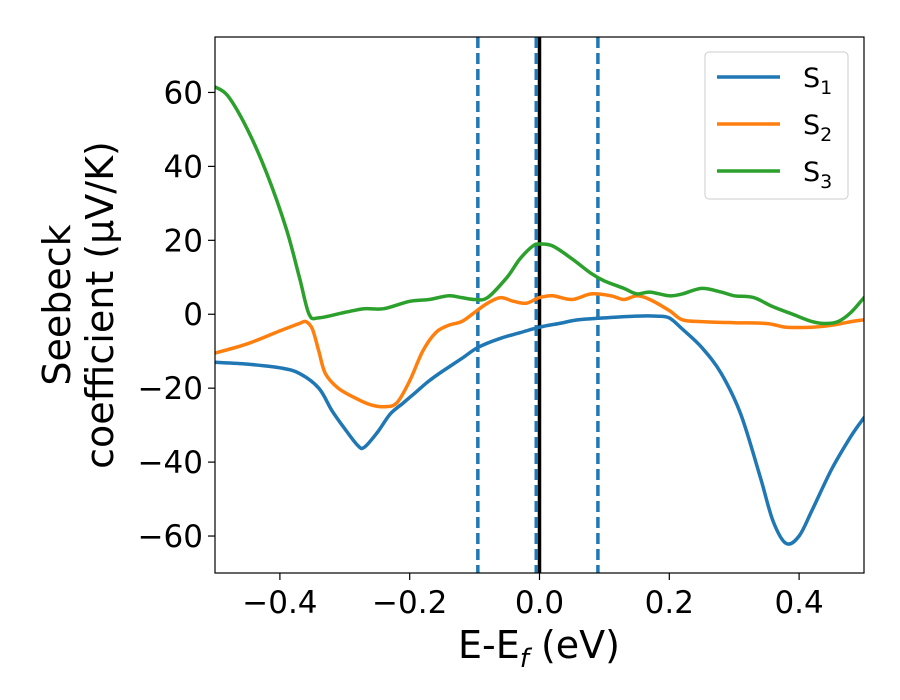 This screenshot has width=900, height=700. I want to click on y-axis-label-line2: coefficient (μV/K), so click(100, 305).